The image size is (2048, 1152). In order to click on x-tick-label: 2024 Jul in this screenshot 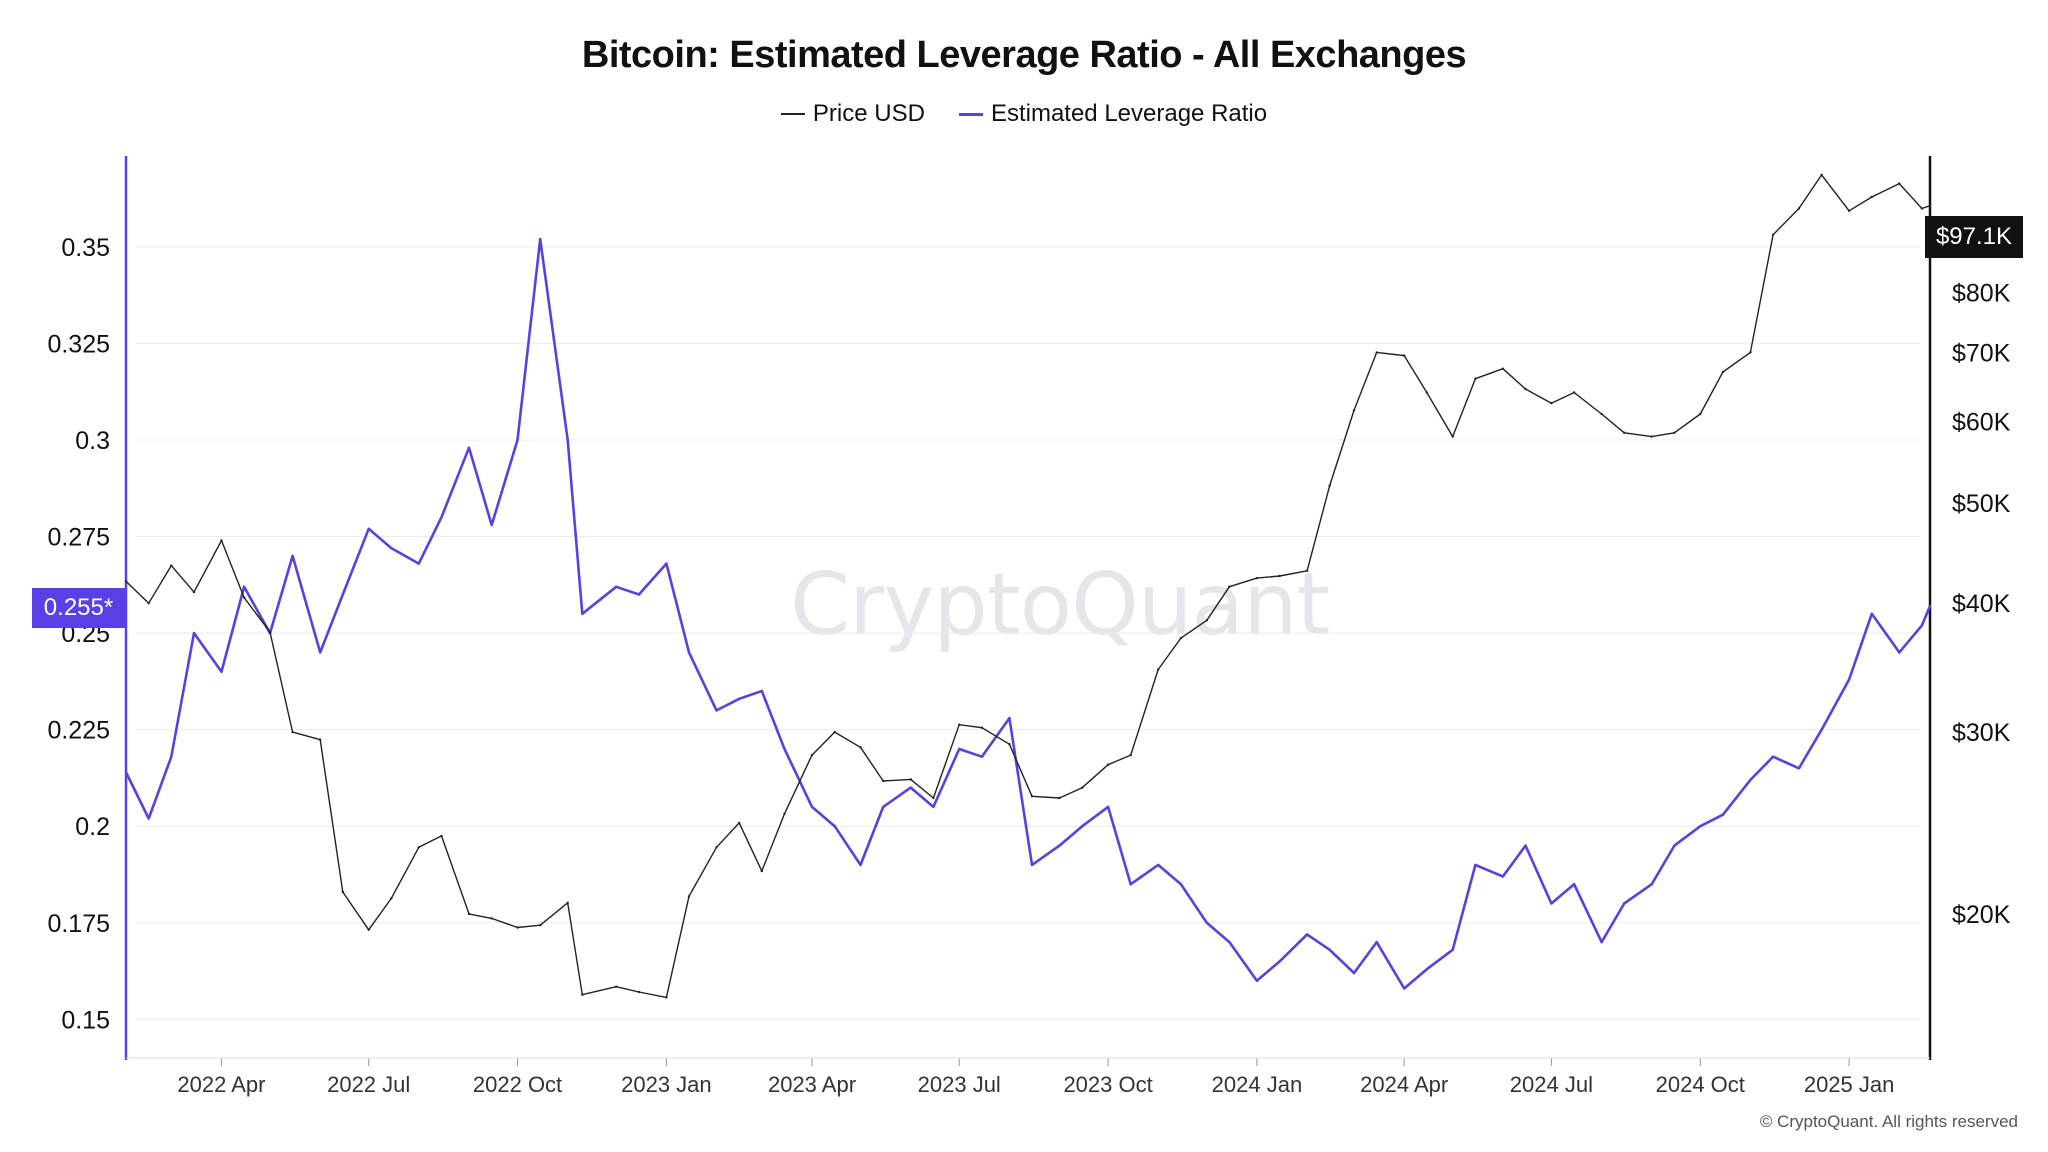, I will do `click(1551, 1084)`.